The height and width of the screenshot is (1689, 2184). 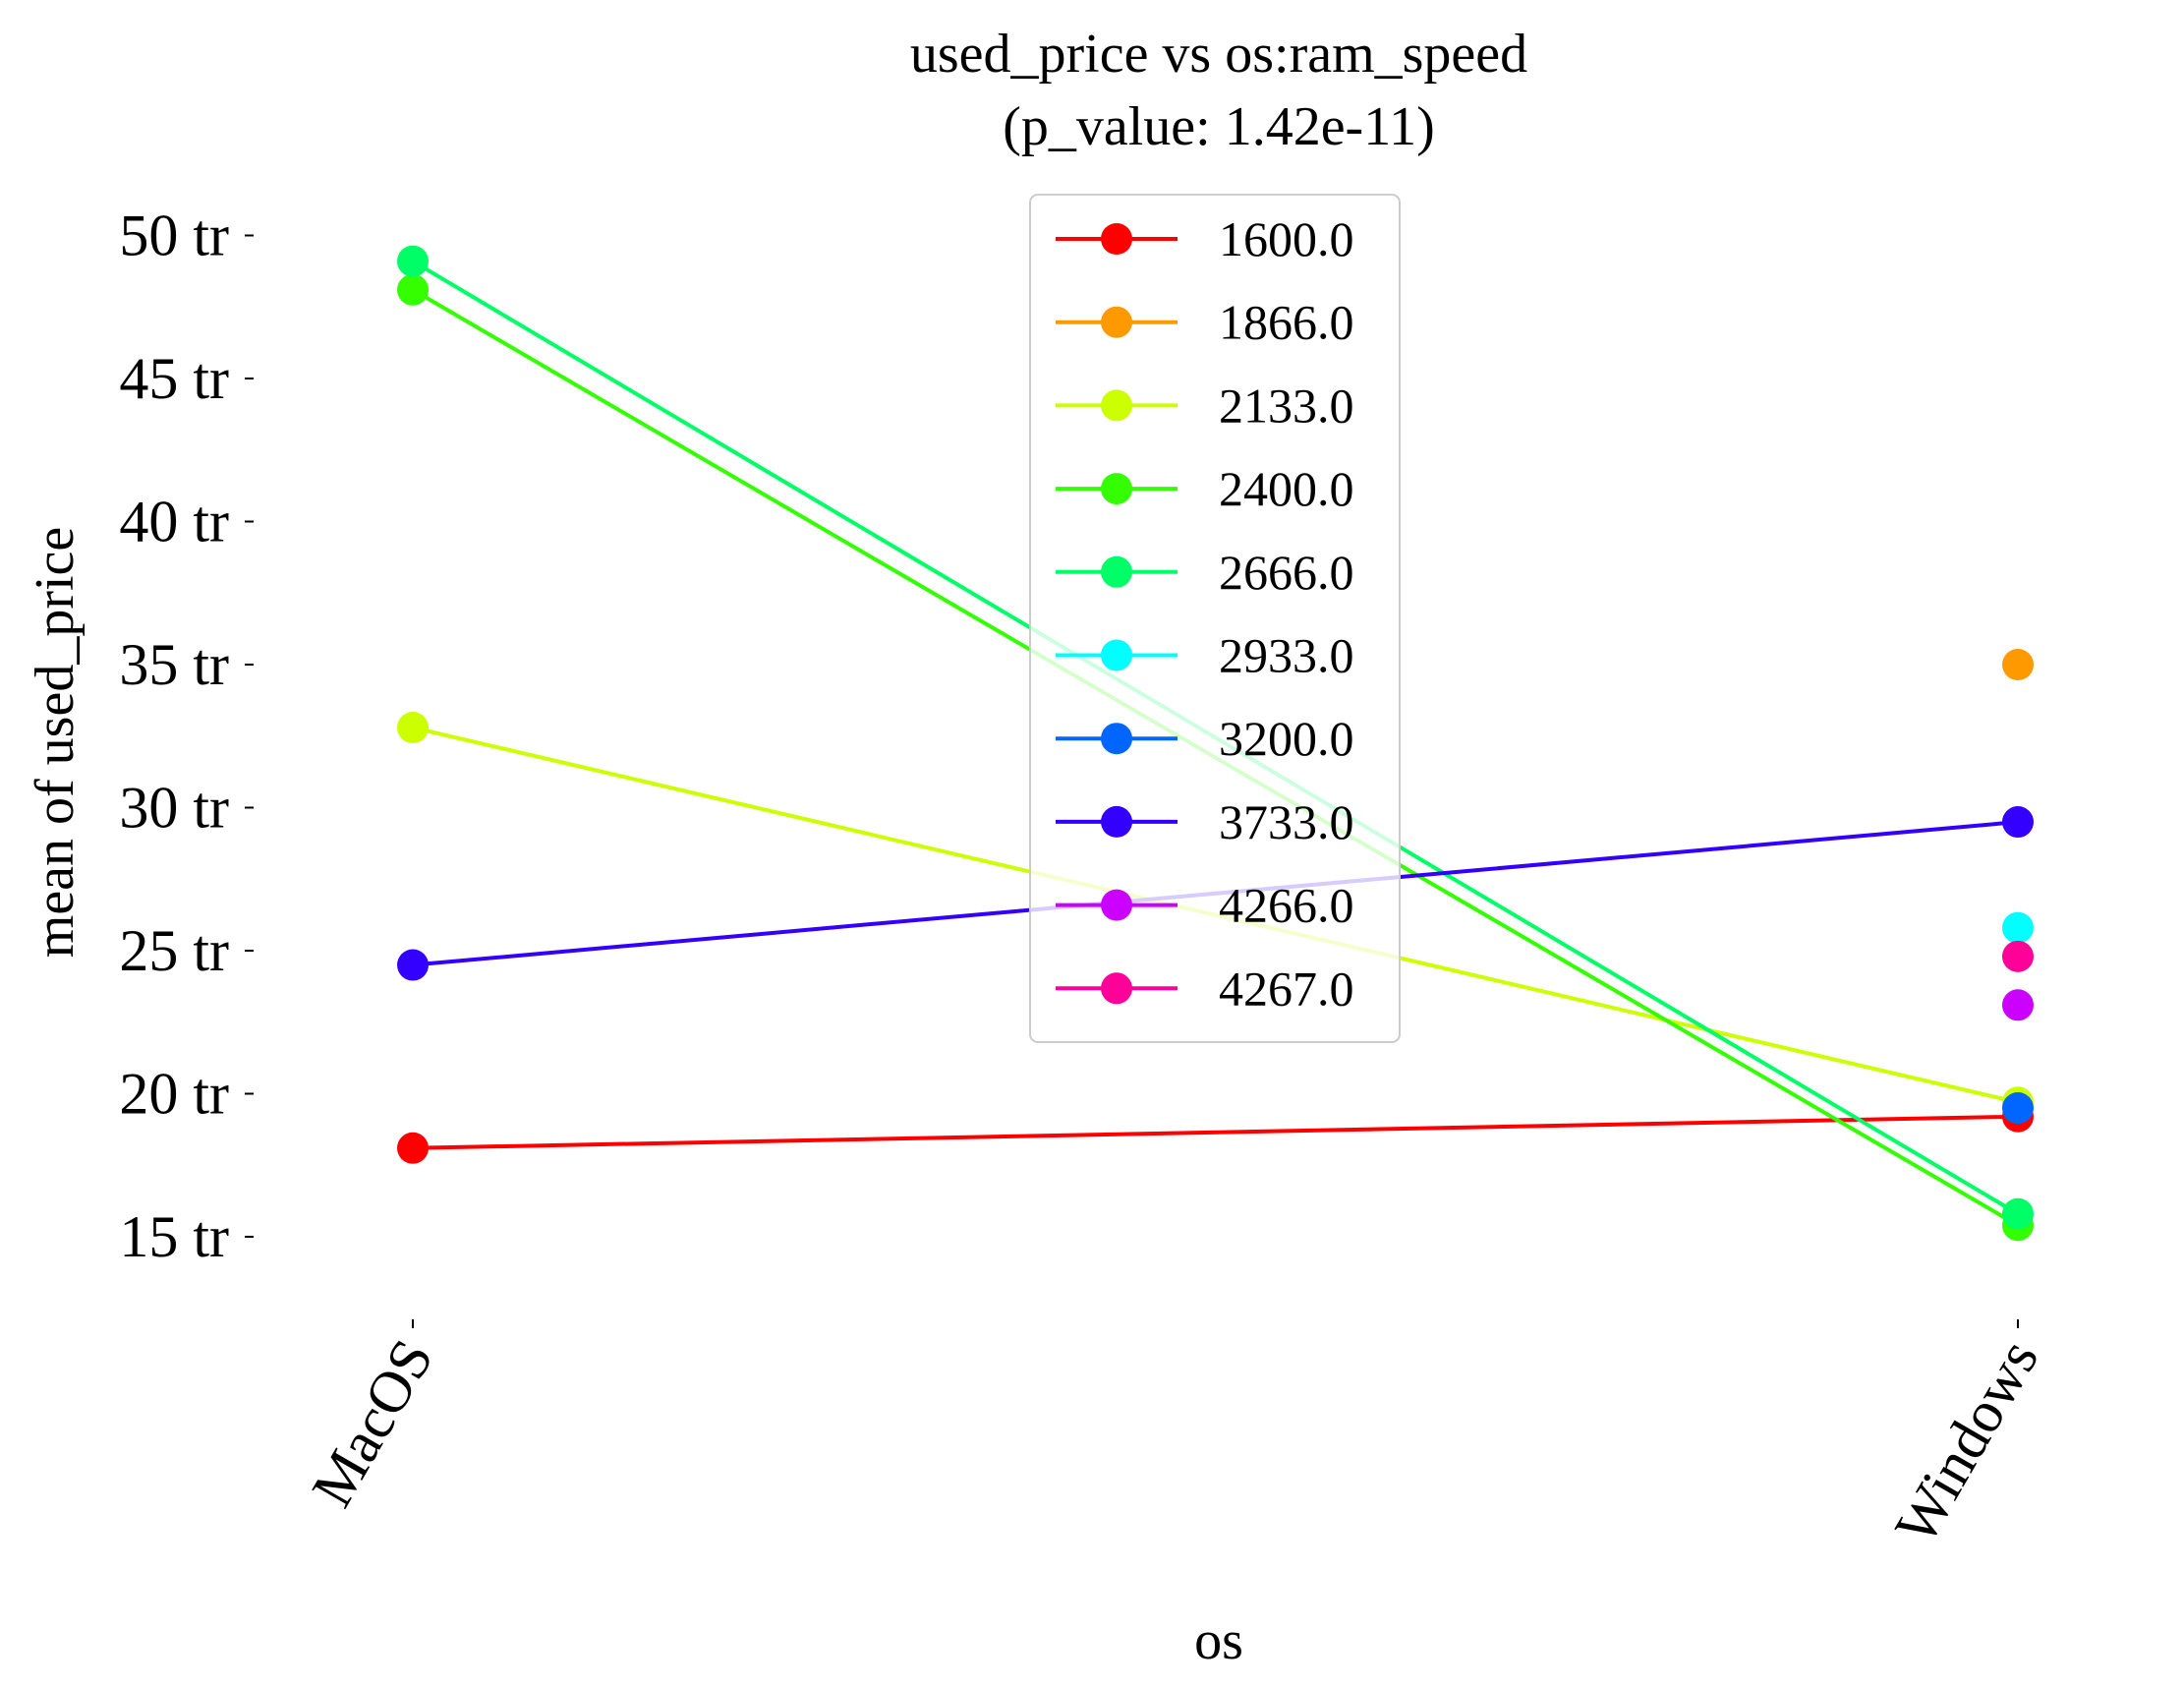 What do you see at coordinates (174, 379) in the screenshot?
I see `y-tick-label: 45 tr` at bounding box center [174, 379].